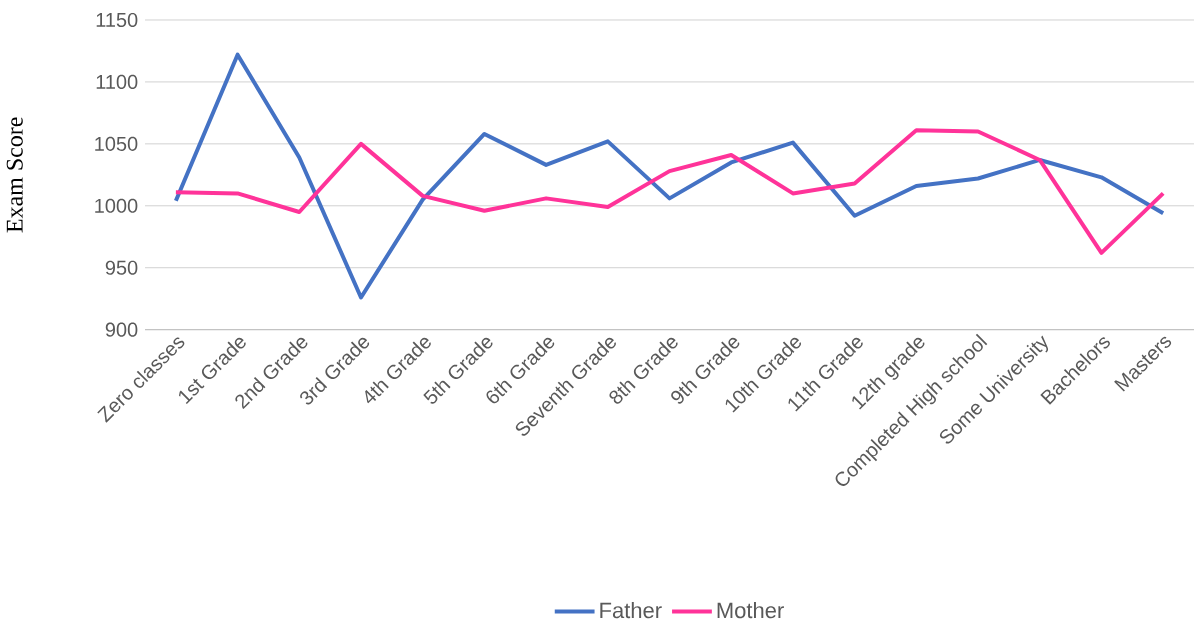  What do you see at coordinates (121, 267) in the screenshot?
I see `y-tick-label: 950` at bounding box center [121, 267].